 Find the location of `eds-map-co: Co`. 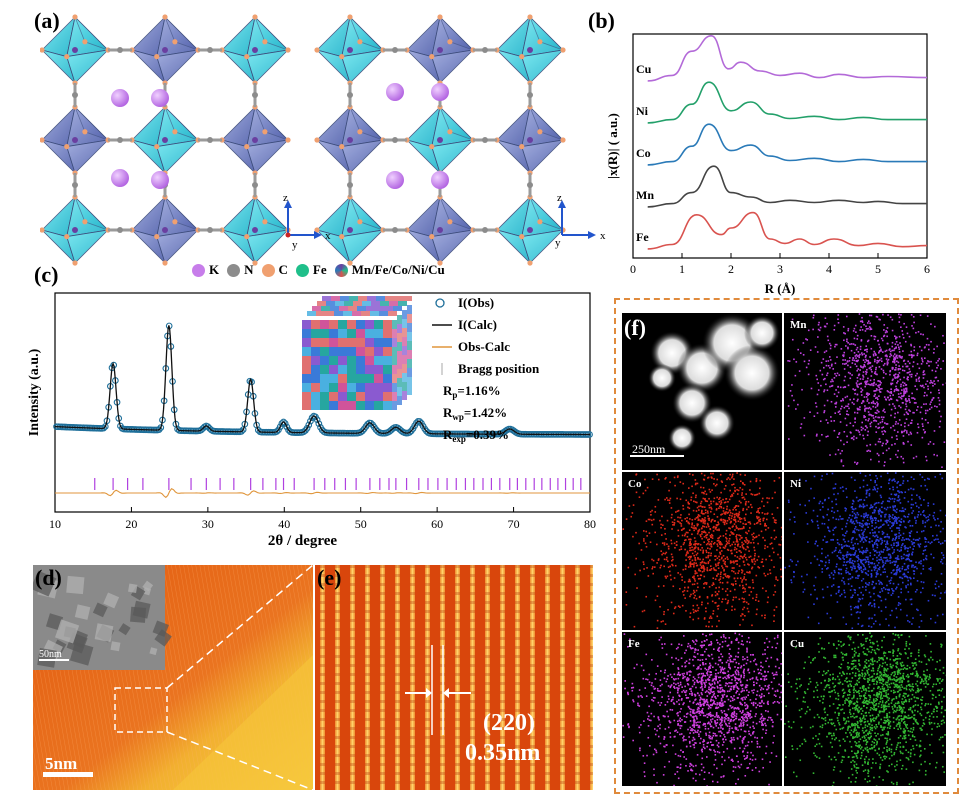

eds-map-co: Co is located at coordinates (702, 551).